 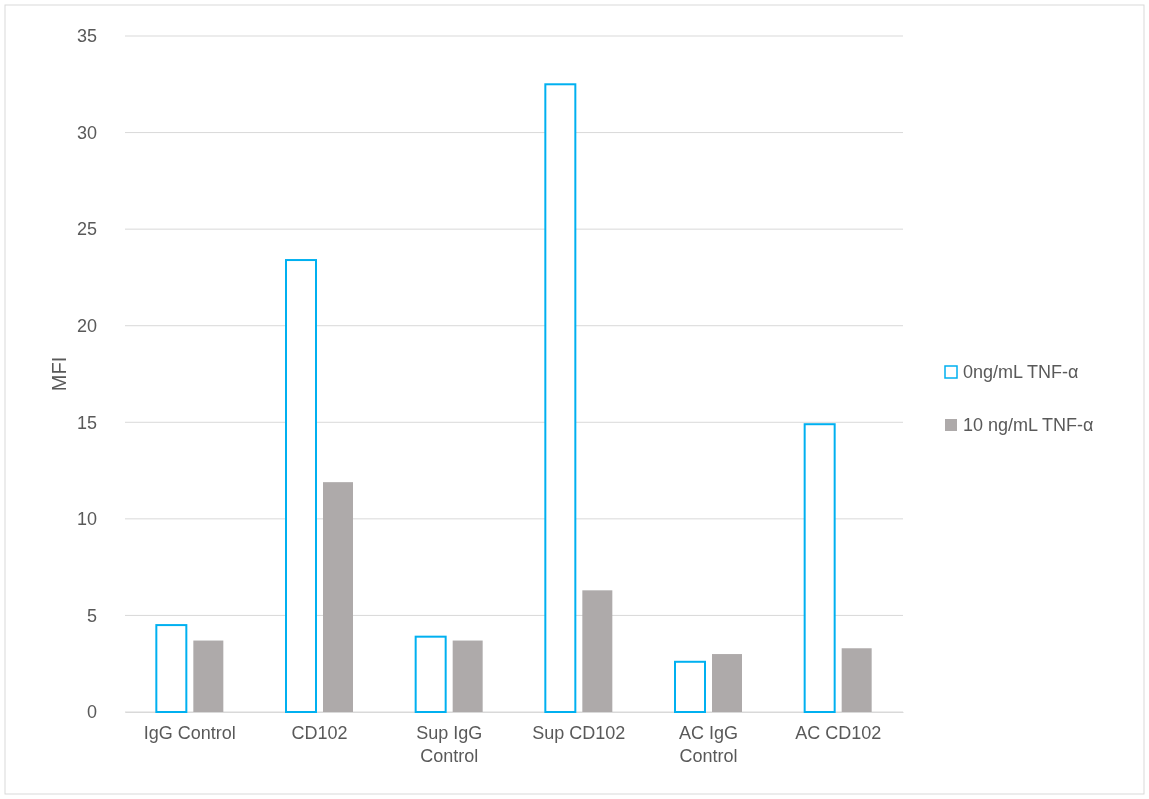 What do you see at coordinates (86, 36) in the screenshot?
I see `y-tick-label: 35` at bounding box center [86, 36].